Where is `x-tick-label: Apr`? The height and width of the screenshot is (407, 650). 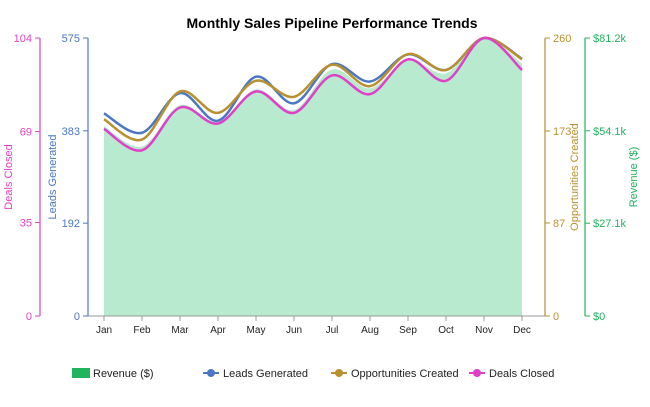 x-tick-label: Apr is located at coordinates (218, 330).